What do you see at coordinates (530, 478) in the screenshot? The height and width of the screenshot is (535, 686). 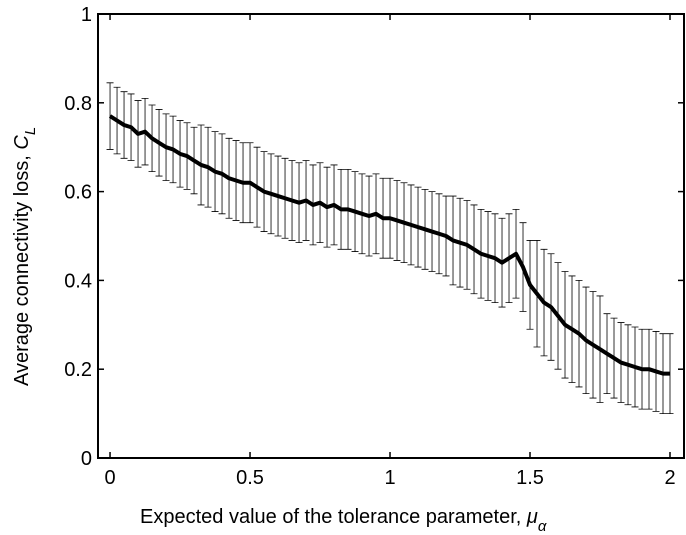 I see `x-tick-label: 1.5` at bounding box center [530, 478].